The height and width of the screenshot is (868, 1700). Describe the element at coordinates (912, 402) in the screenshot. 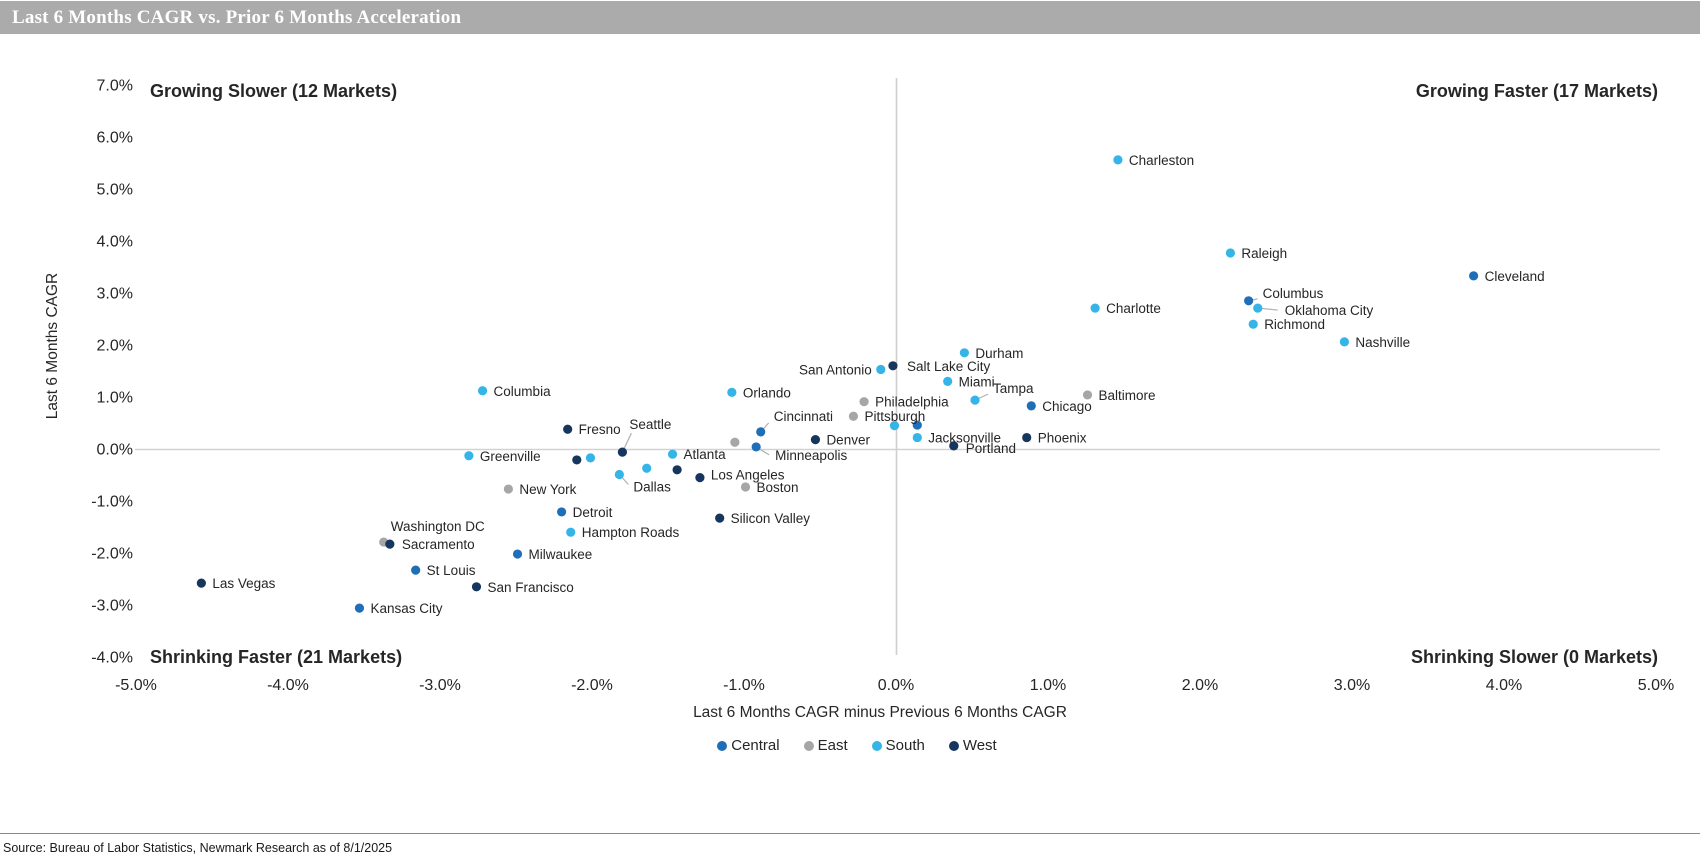

I see `point-label-philadelphia: Philadelphia` at that location.